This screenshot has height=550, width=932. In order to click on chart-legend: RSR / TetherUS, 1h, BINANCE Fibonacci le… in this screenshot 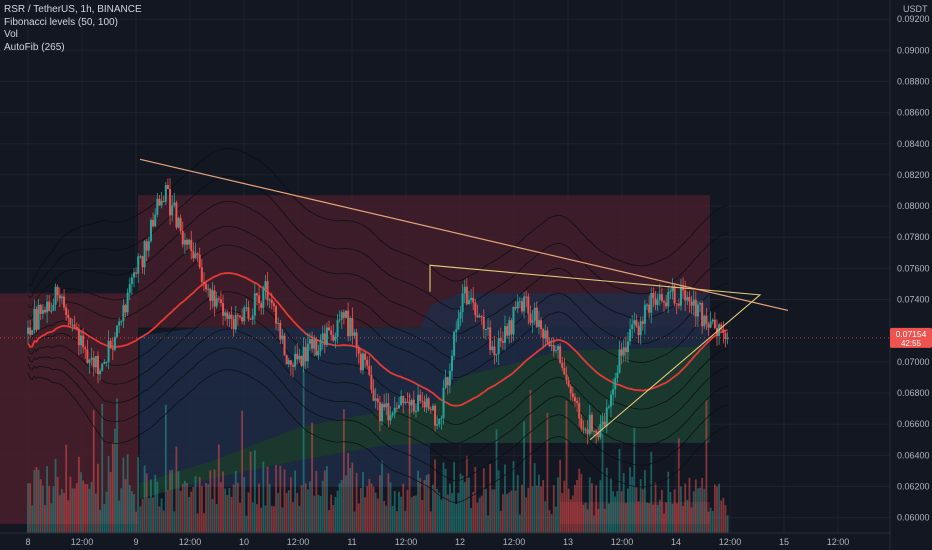, I will do `click(73, 29)`.